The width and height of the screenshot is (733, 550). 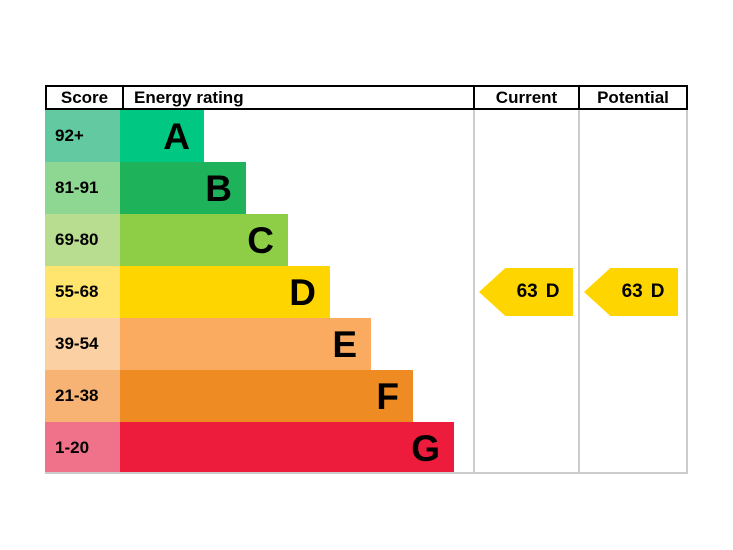 I want to click on band-letter: G, so click(x=425, y=448).